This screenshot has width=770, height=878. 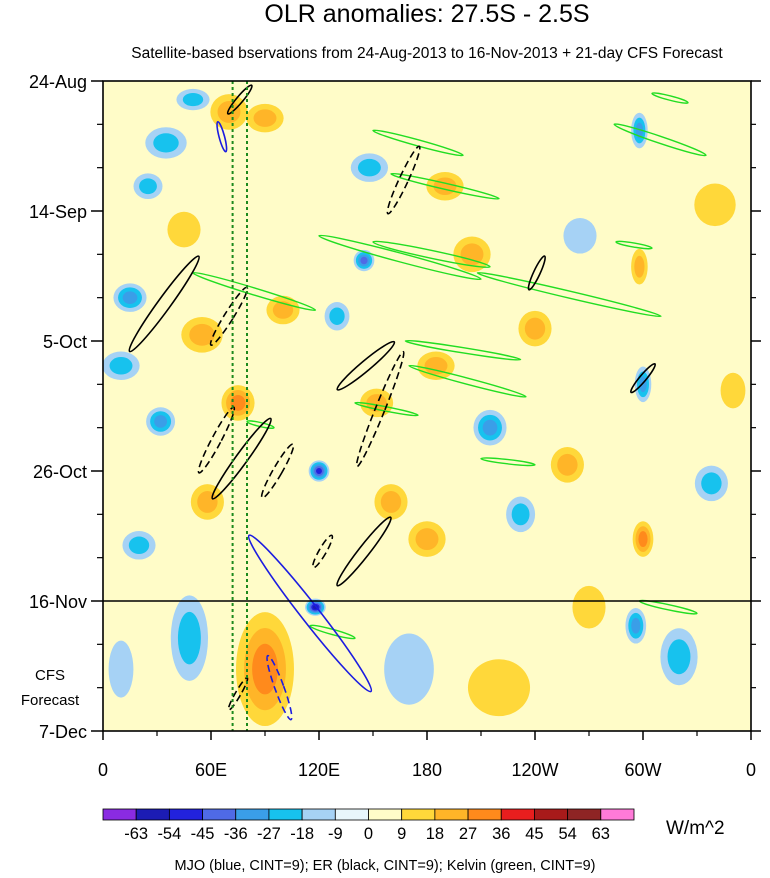 What do you see at coordinates (501, 834) in the screenshot?
I see `colorbar-label: 36` at bounding box center [501, 834].